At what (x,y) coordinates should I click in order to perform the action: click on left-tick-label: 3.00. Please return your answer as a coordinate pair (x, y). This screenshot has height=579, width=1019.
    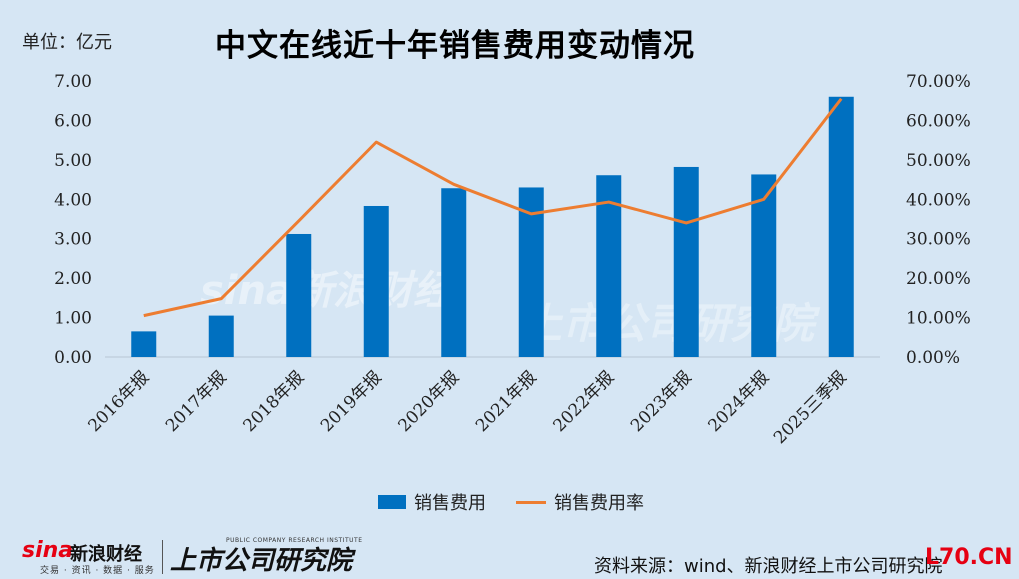
    Looking at the image, I should click on (73, 240).